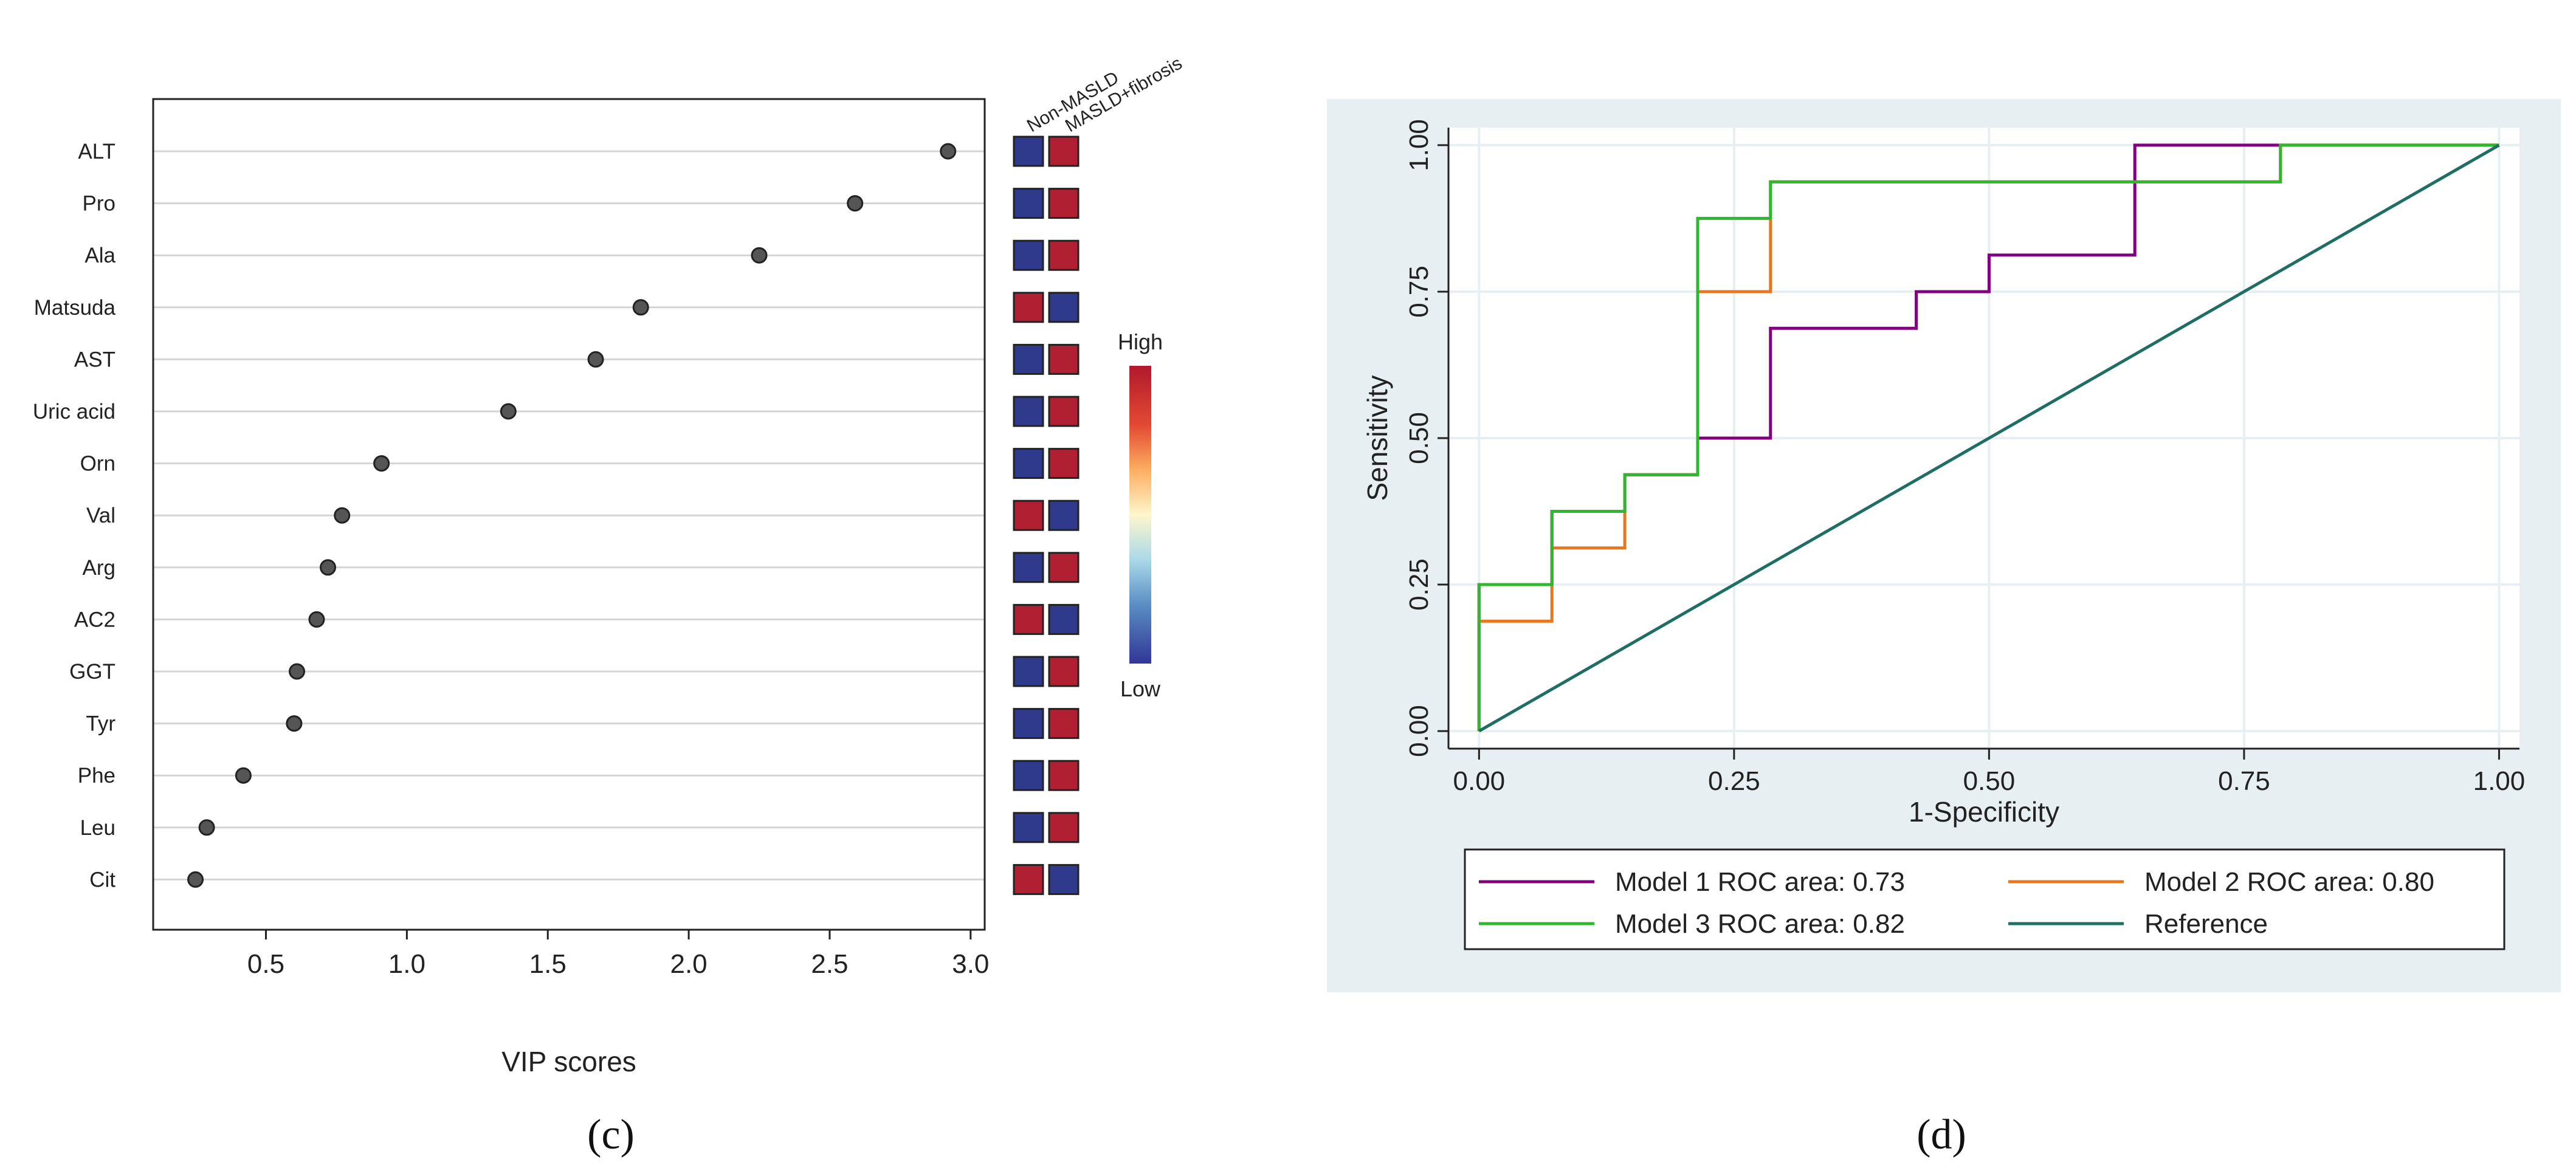 This screenshot has height=1174, width=2576. What do you see at coordinates (1419, 145) in the screenshot?
I see `roc-y-tick-label: 1.00` at bounding box center [1419, 145].